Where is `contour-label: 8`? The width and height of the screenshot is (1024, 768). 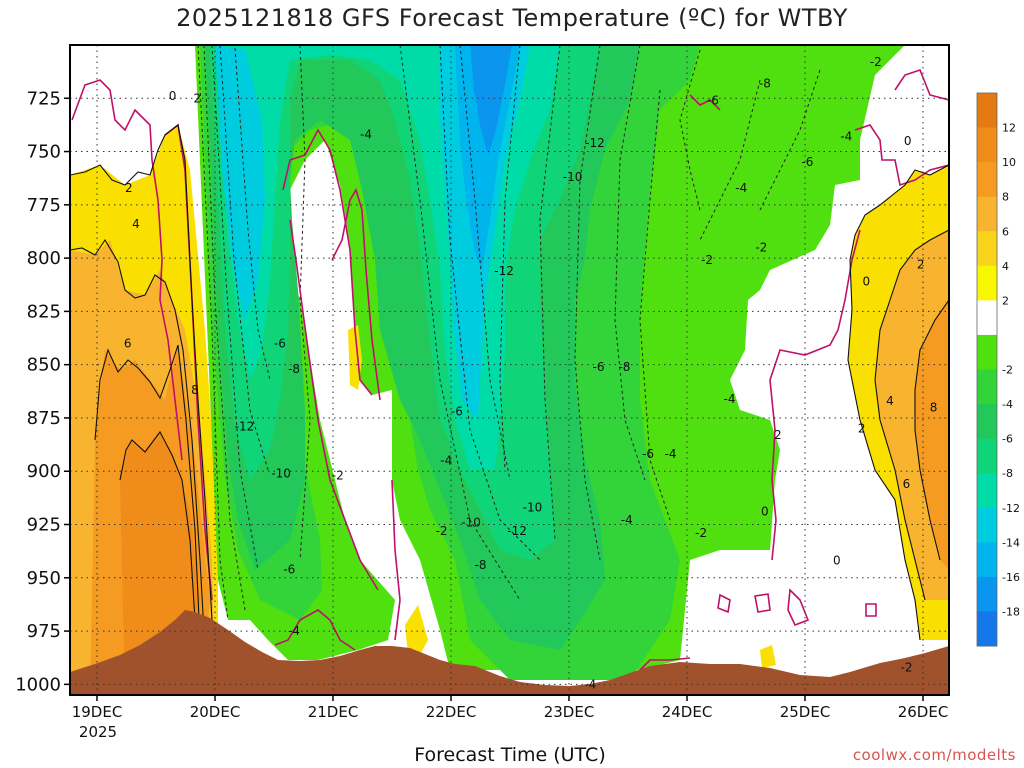
contour-label: 8 is located at coordinates (934, 407).